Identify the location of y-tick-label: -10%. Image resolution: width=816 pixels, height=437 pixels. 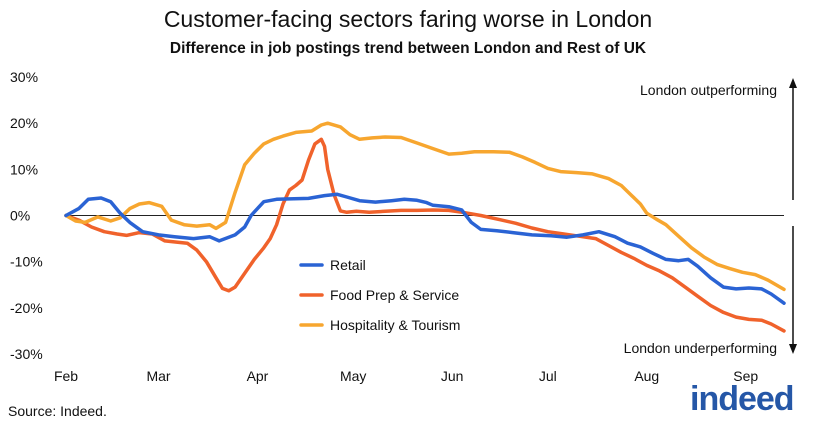
(26, 262).